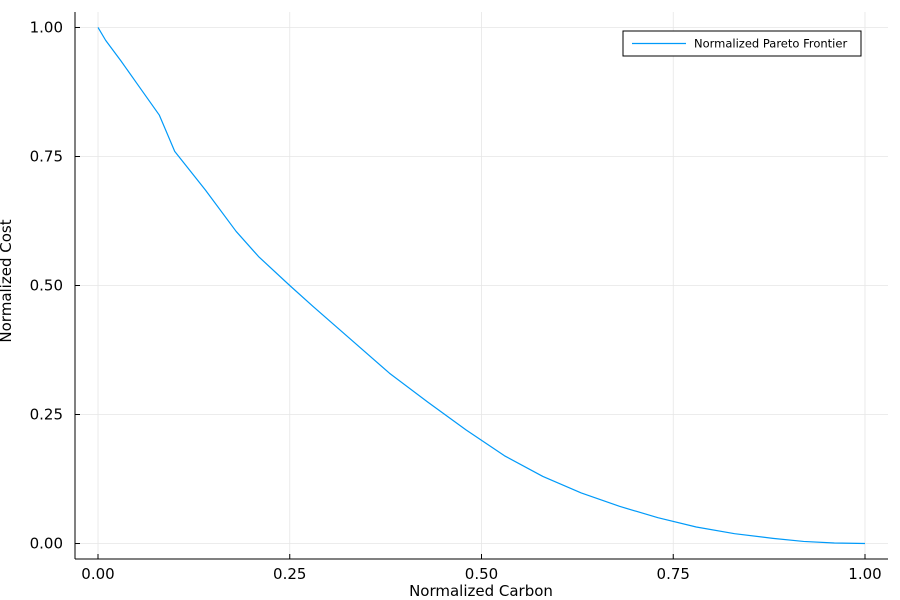 This screenshot has height=600, width=900. I want to click on y-tick-label: 0.75, so click(46, 156).